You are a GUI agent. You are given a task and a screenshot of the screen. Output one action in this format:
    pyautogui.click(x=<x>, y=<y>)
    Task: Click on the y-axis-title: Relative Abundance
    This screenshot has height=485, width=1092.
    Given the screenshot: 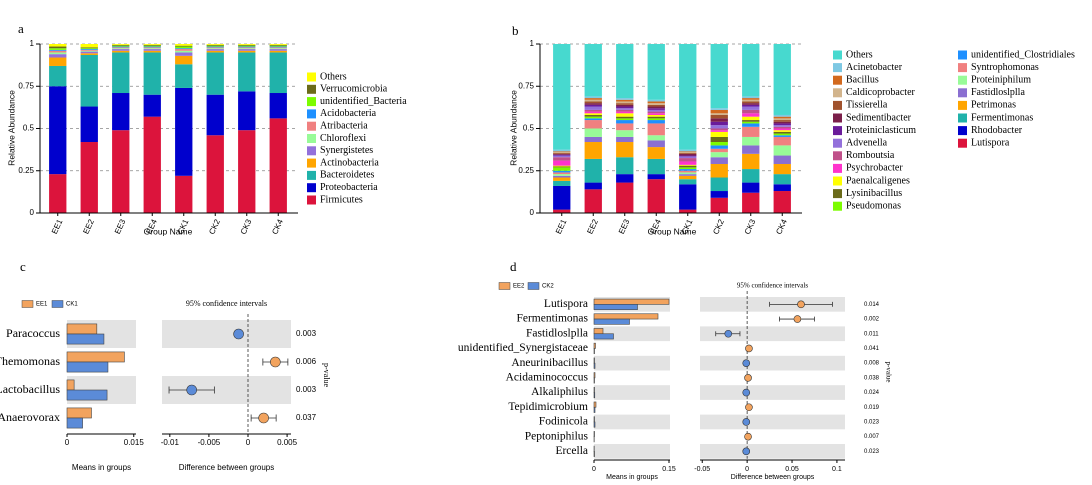 What is the action you would take?
    pyautogui.click(x=513, y=128)
    